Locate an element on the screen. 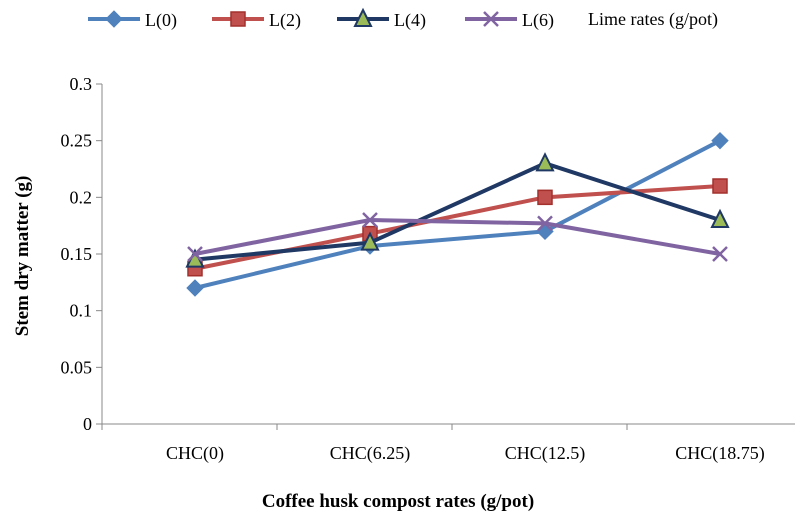 Image resolution: width=795 pixels, height=518 pixels. x-tick-label: CHC(12.5) is located at coordinates (545, 453).